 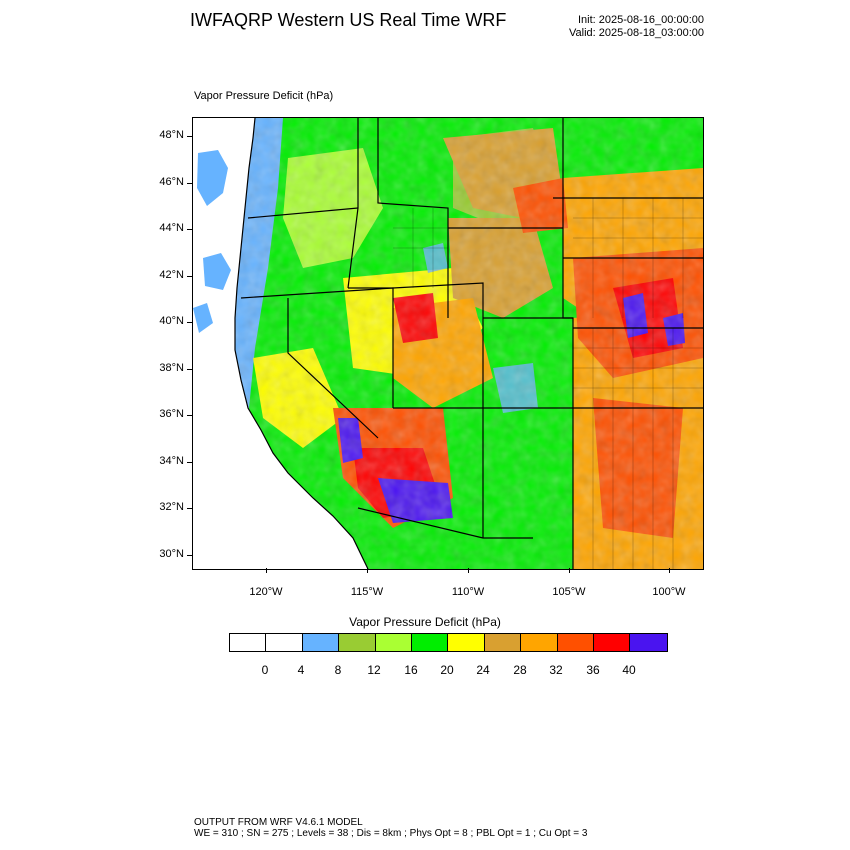 I want to click on lat-label-34: 34°N, so click(x=171, y=461).